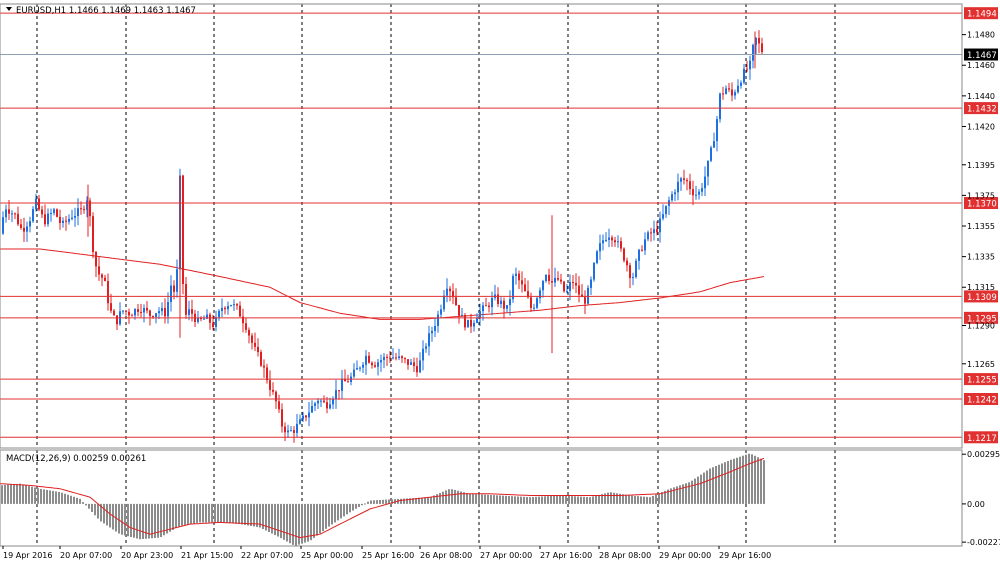 The image size is (1000, 569). What do you see at coordinates (9, 9) in the screenshot?
I see `dropdown-triangle-icon` at bounding box center [9, 9].